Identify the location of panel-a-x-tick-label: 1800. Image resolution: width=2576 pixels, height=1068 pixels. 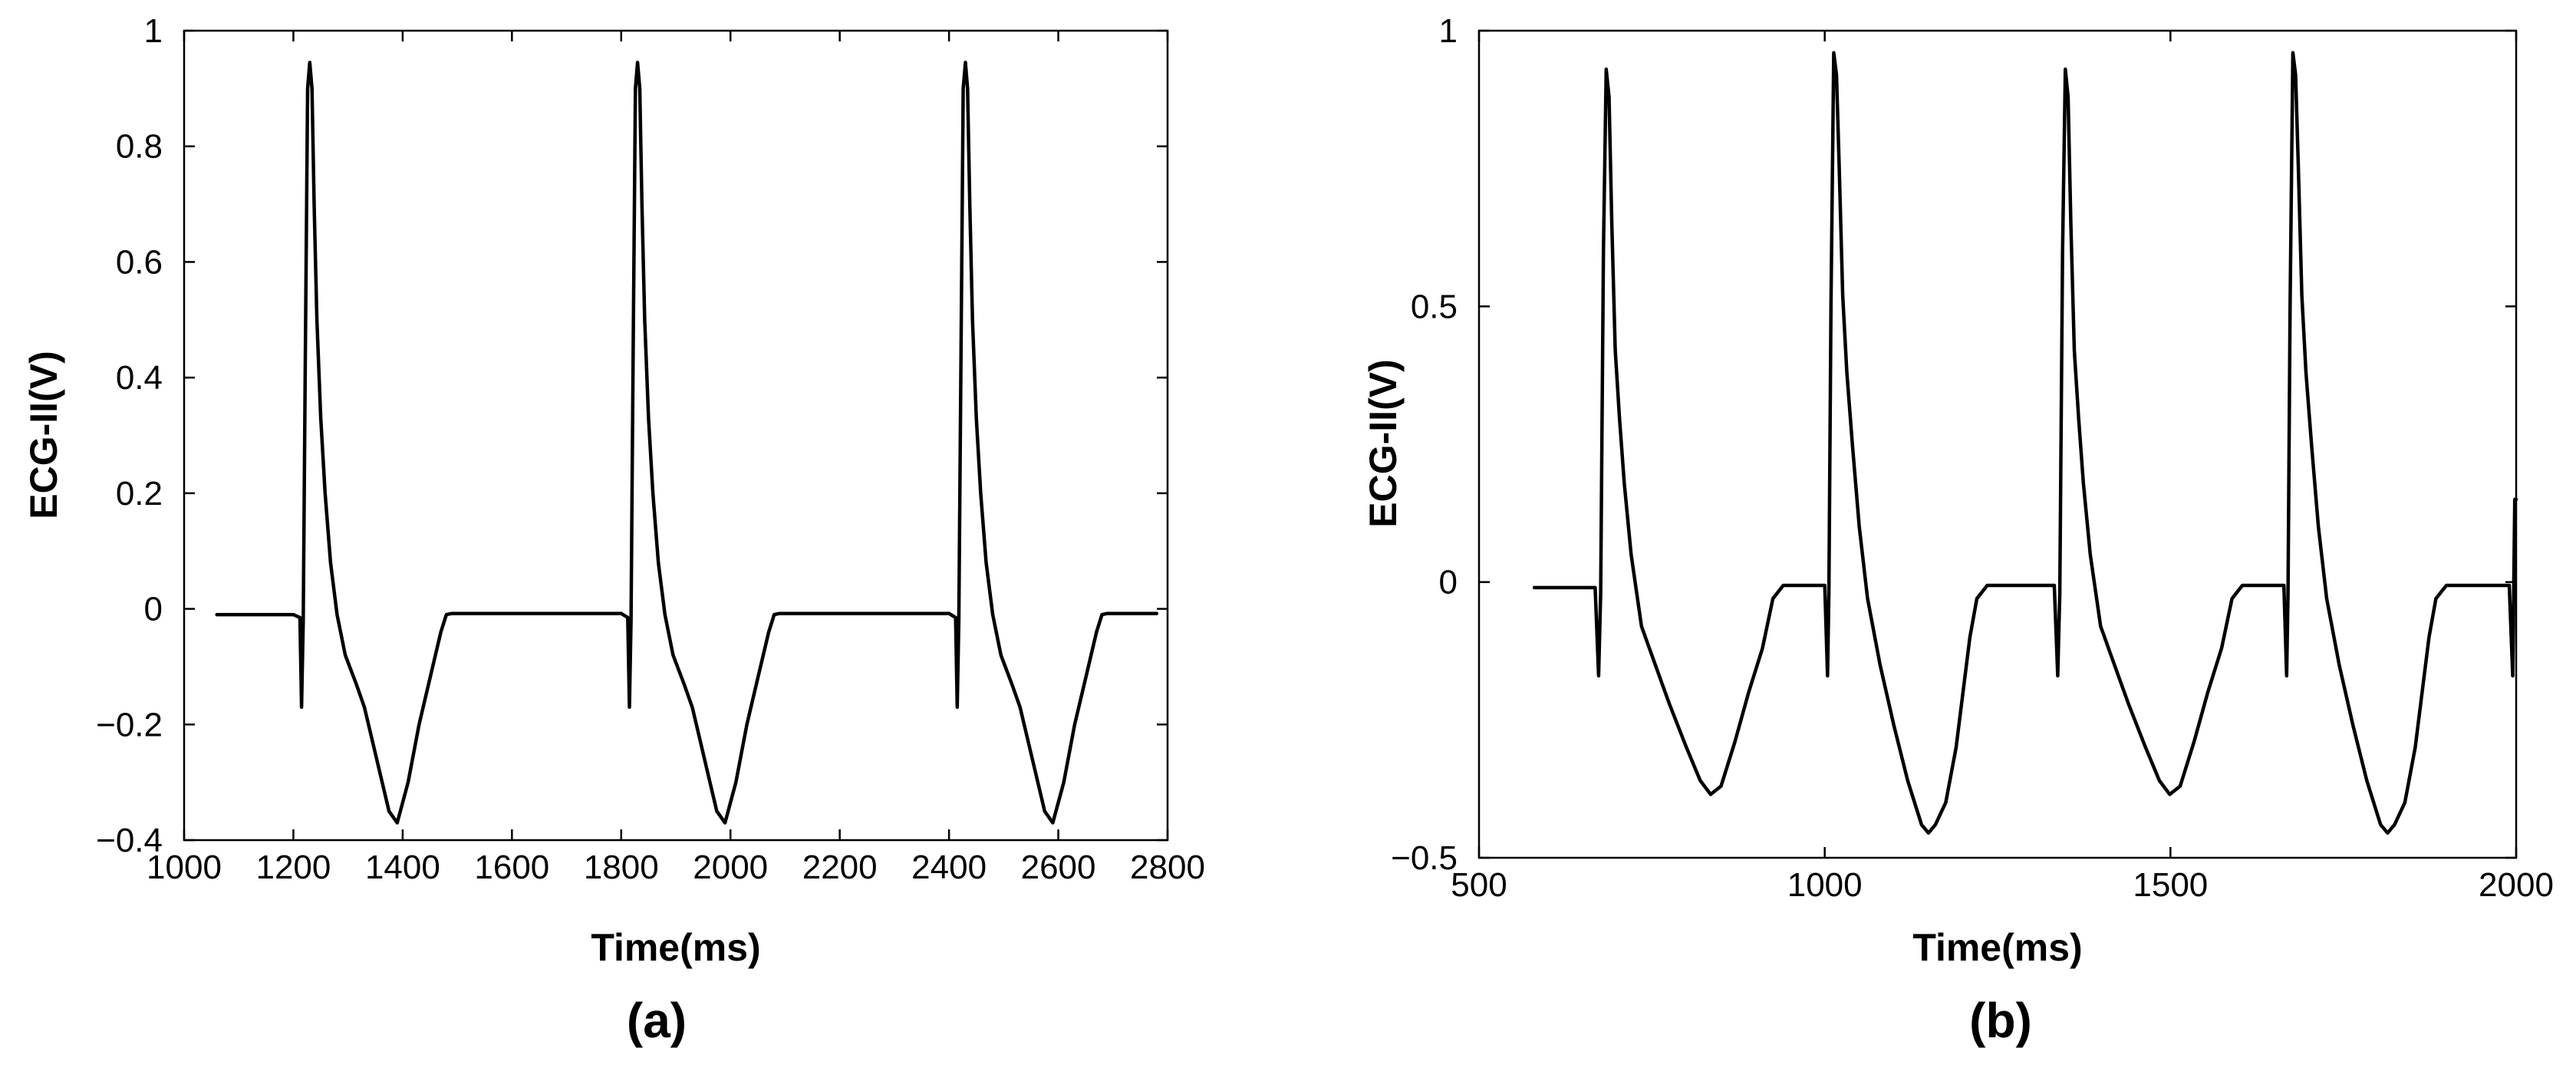
(621, 867).